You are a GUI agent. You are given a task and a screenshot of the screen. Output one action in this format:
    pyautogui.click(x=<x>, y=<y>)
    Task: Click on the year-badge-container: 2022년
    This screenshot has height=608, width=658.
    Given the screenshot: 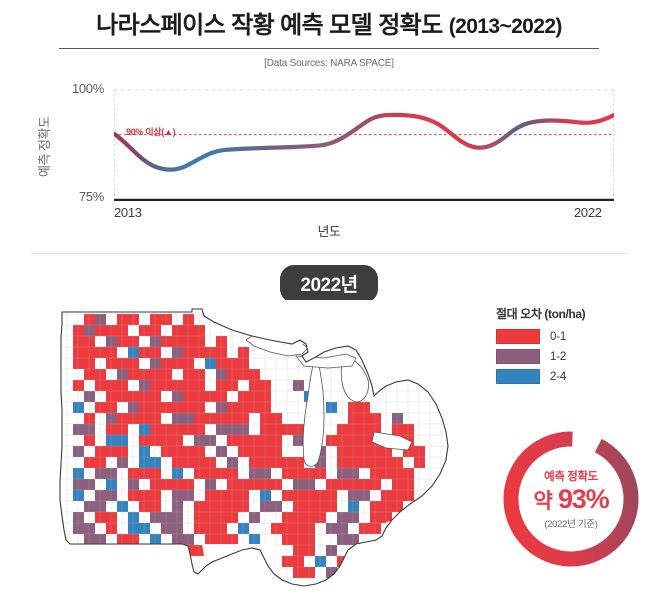 What is the action you would take?
    pyautogui.click(x=329, y=284)
    